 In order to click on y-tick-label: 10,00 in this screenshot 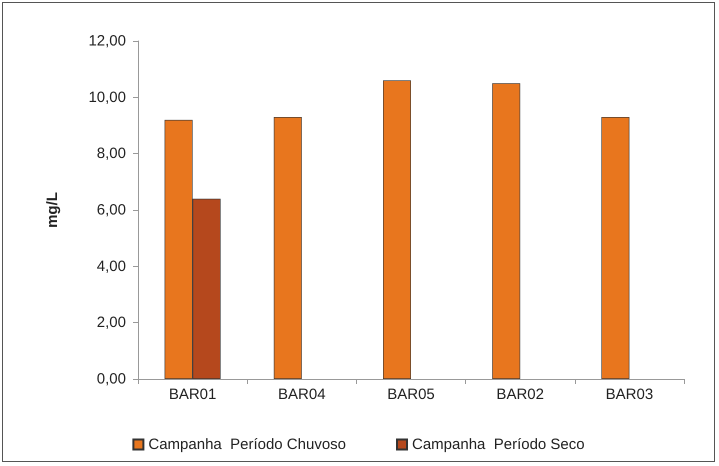, I will do `click(107, 97)`.